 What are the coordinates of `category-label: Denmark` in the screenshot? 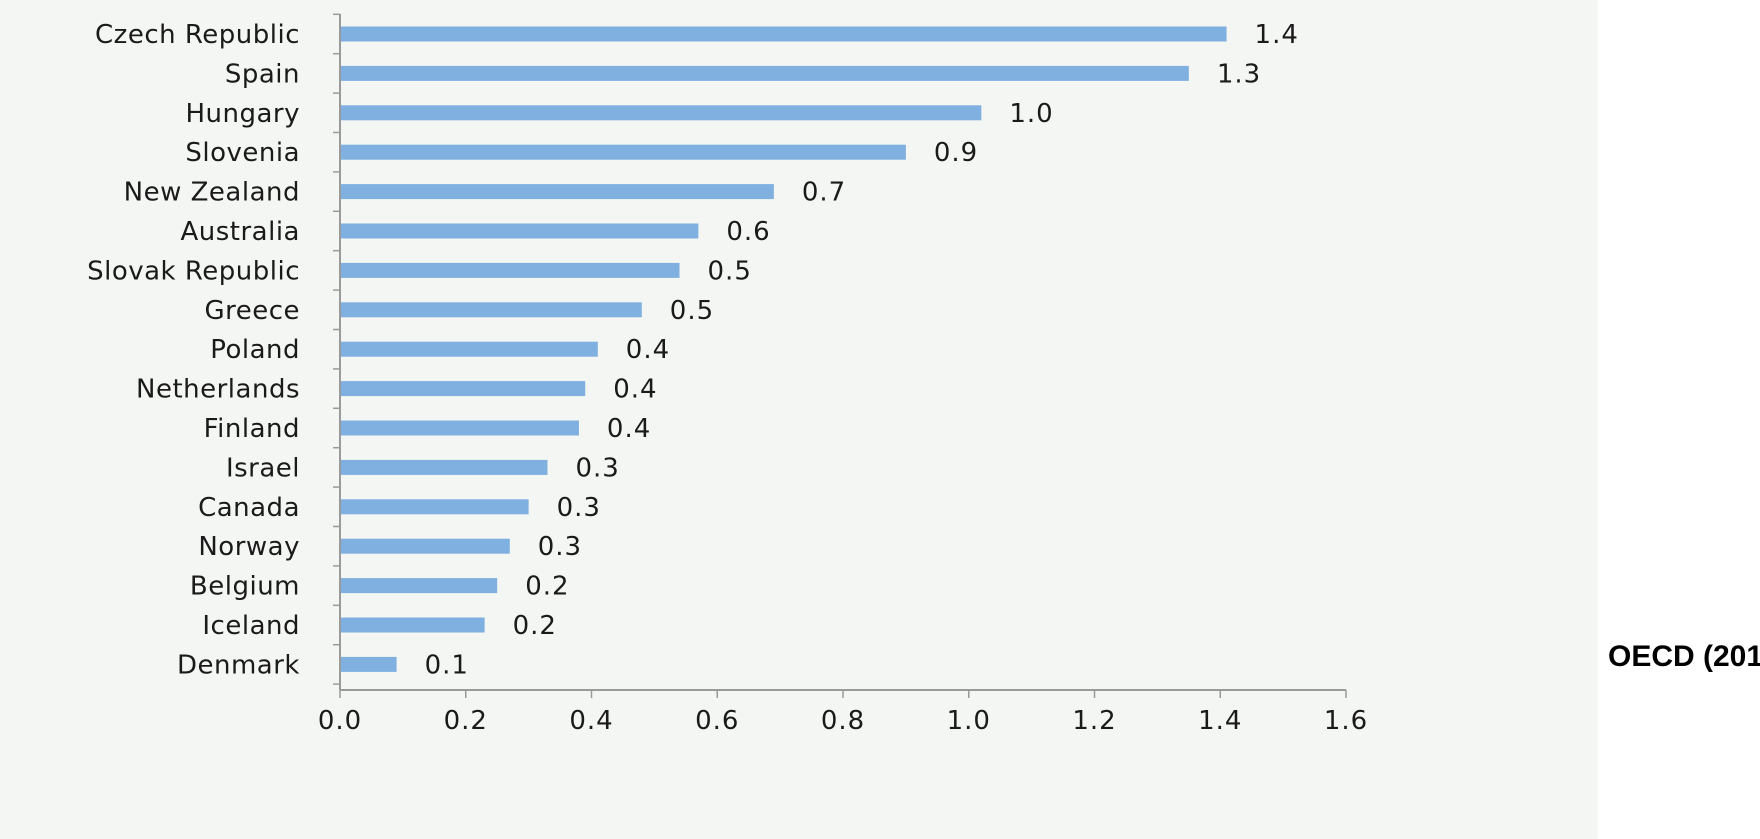 It's located at (238, 665).